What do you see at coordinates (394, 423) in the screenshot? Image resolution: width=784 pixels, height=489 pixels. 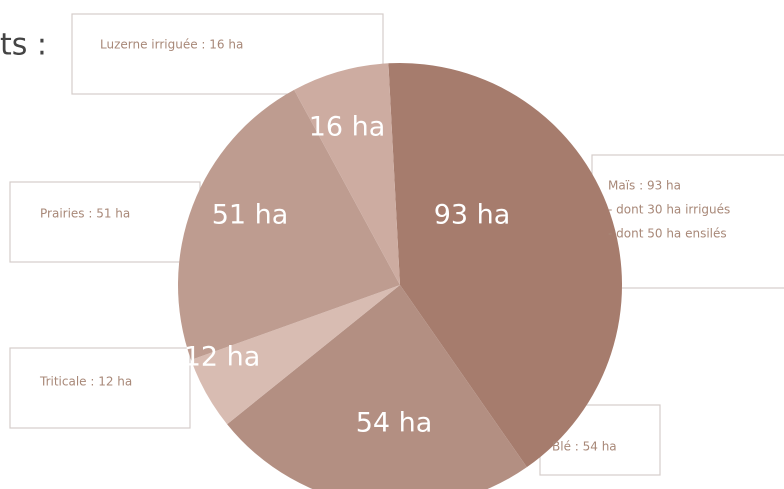 I see `value-label: 54 ha` at bounding box center [394, 423].